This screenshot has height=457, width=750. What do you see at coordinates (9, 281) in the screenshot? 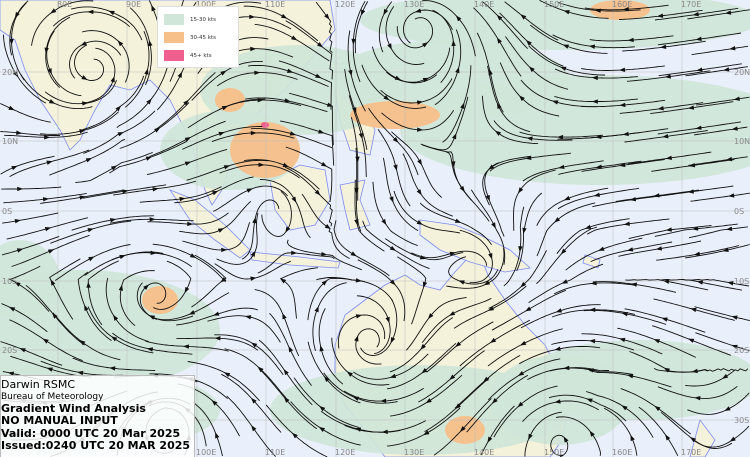
I see `left-latitude-label: 10S` at bounding box center [9, 281].